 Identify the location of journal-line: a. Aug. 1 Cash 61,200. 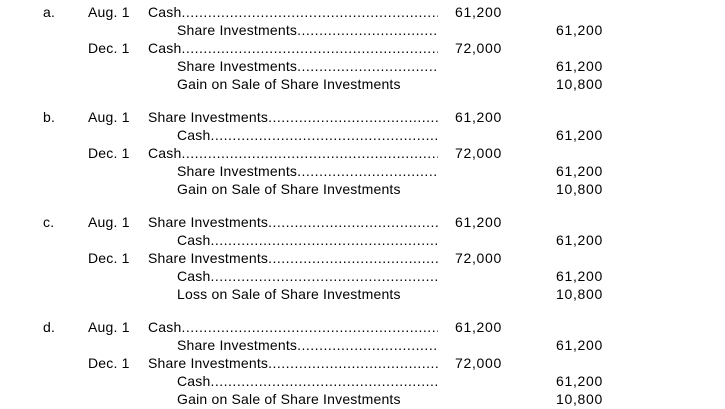
(362, 12).